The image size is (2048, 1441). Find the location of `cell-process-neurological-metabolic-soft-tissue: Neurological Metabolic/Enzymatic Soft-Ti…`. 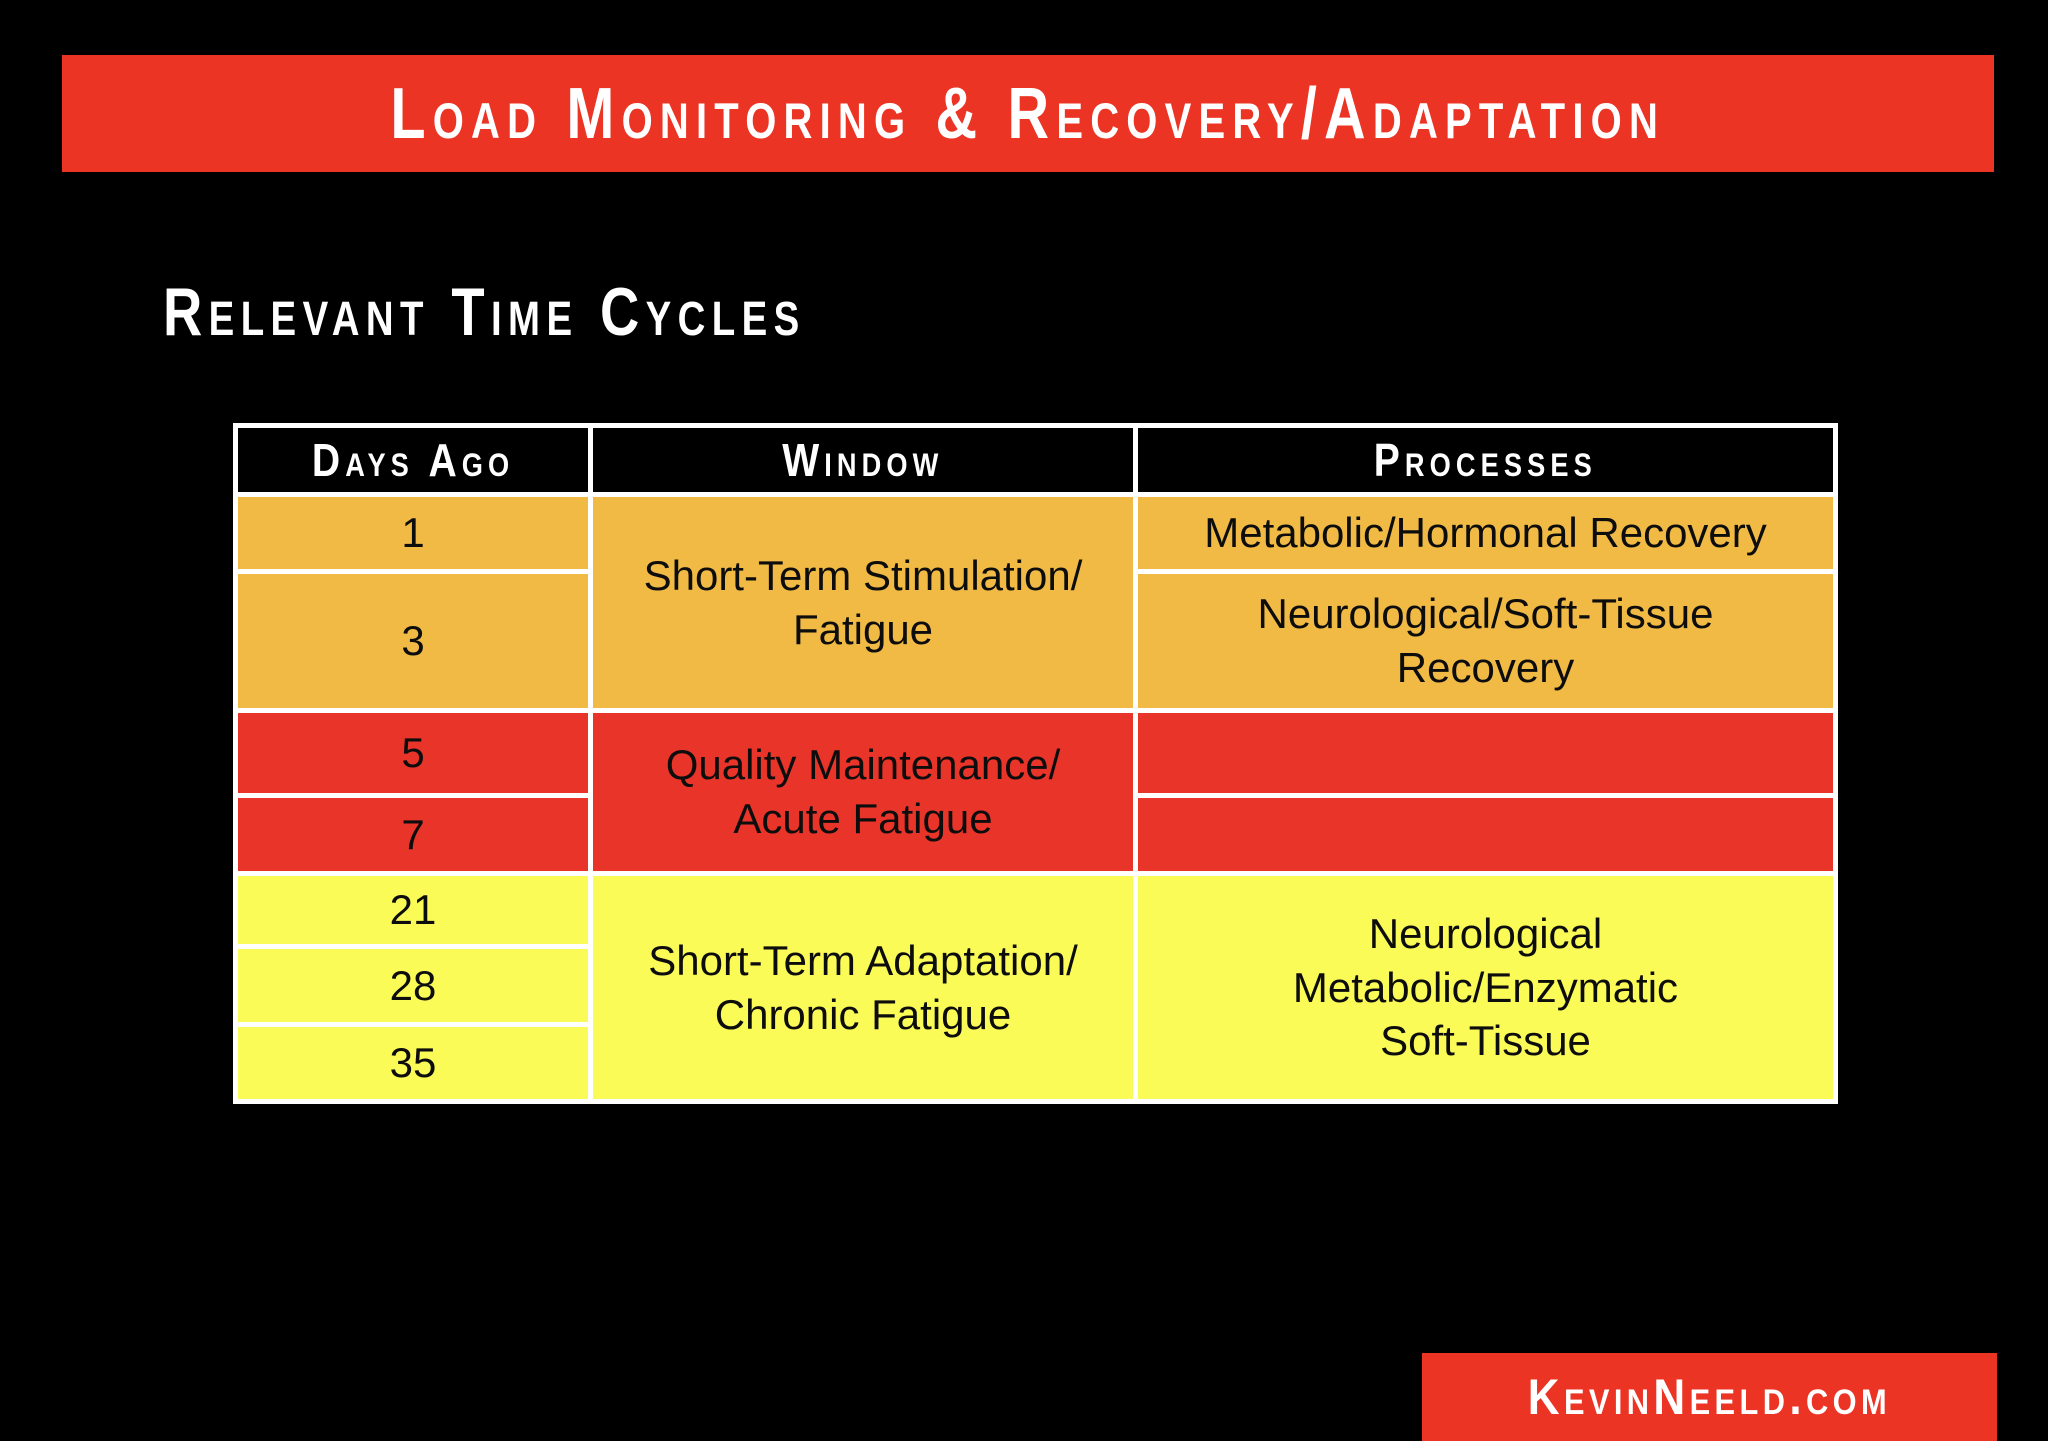

cell-process-neurological-metabolic-soft-tissue: Neurological Metabolic/Enzymatic Soft-Ti… is located at coordinates (1485, 987).